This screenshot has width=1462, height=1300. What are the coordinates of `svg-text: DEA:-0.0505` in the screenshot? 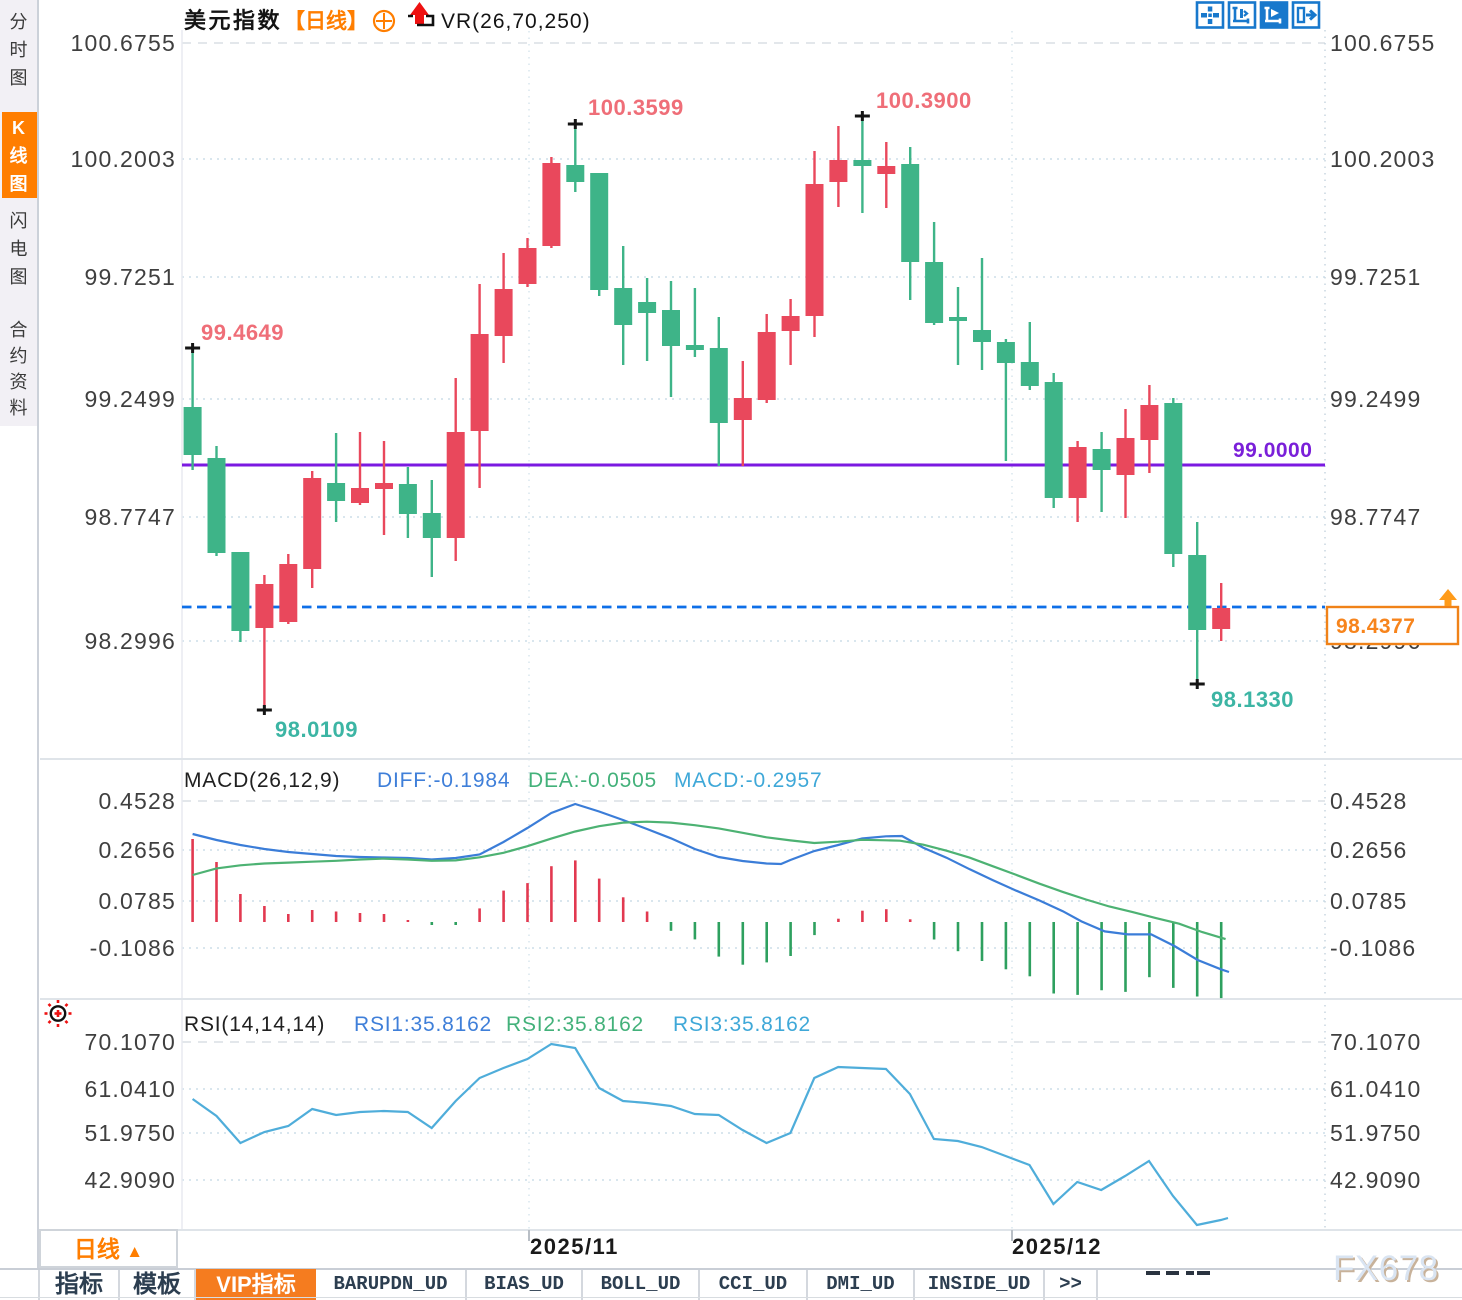 It's located at (592, 780).